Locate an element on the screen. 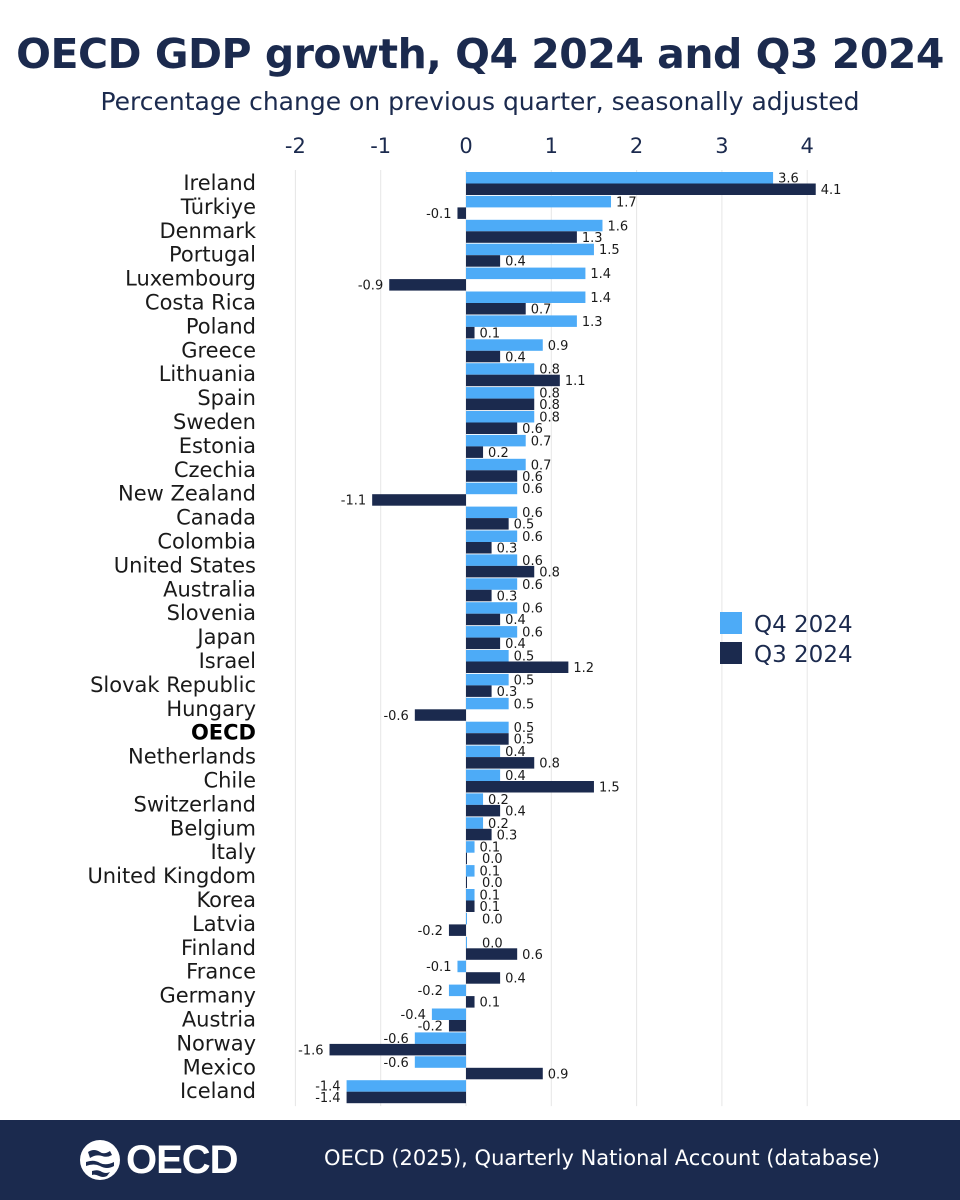 The height and width of the screenshot is (1200, 960). category-label: Estonia is located at coordinates (217, 446).